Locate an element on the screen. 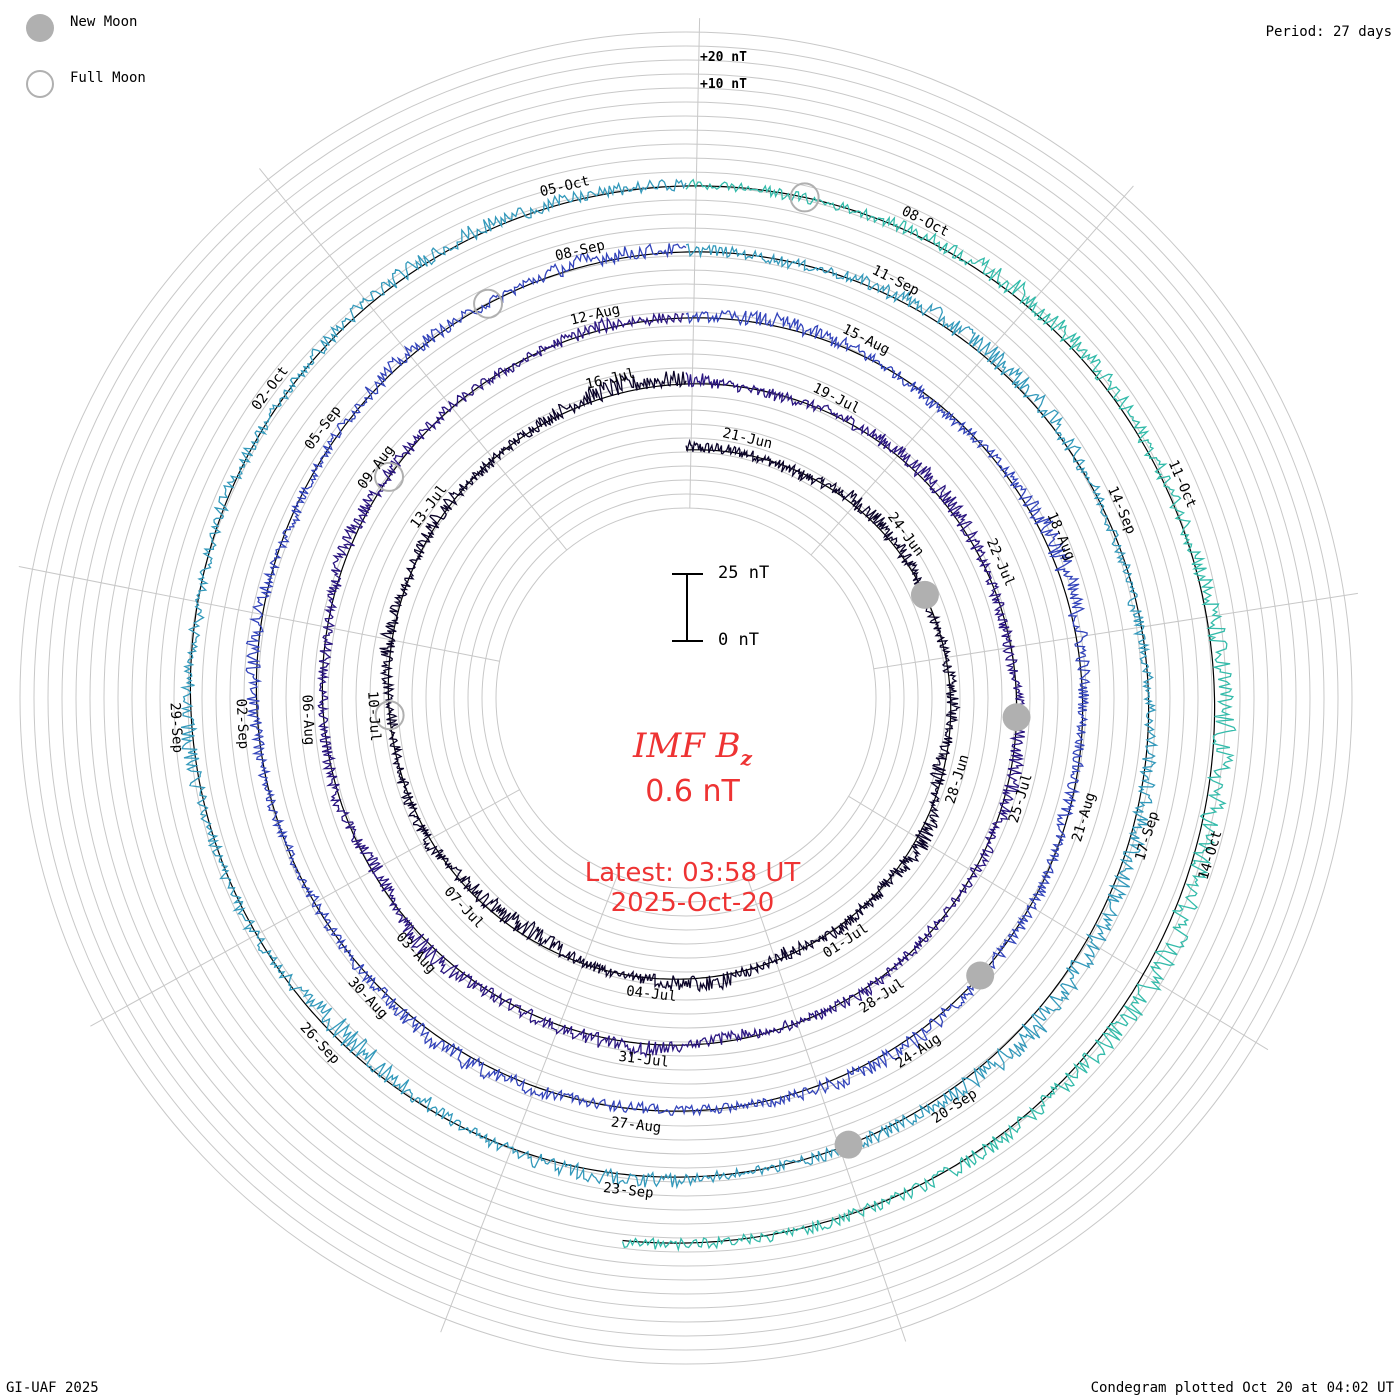 The height and width of the screenshot is (1400, 1400). date-label: 10-Jul is located at coordinates (373, 716).